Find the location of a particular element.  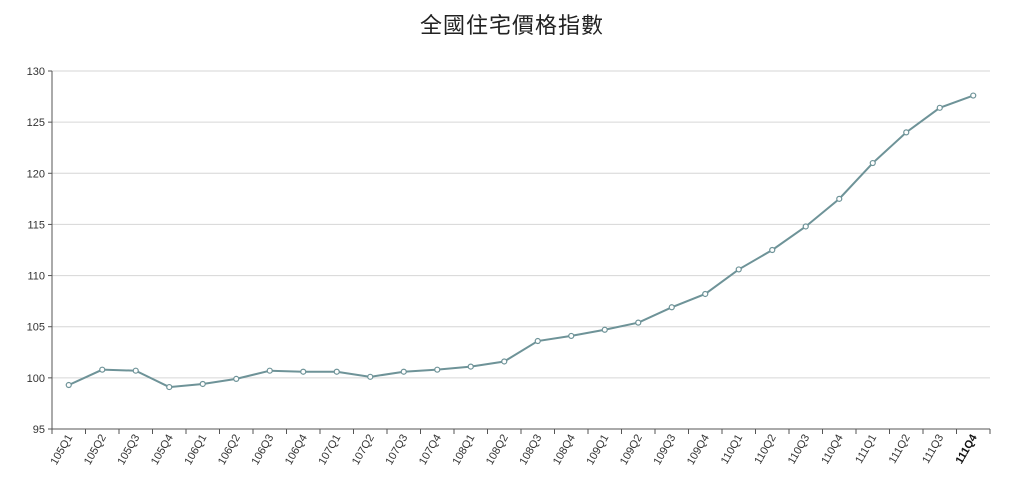

x-tick-label: 110Q2 is located at coordinates (765, 450).